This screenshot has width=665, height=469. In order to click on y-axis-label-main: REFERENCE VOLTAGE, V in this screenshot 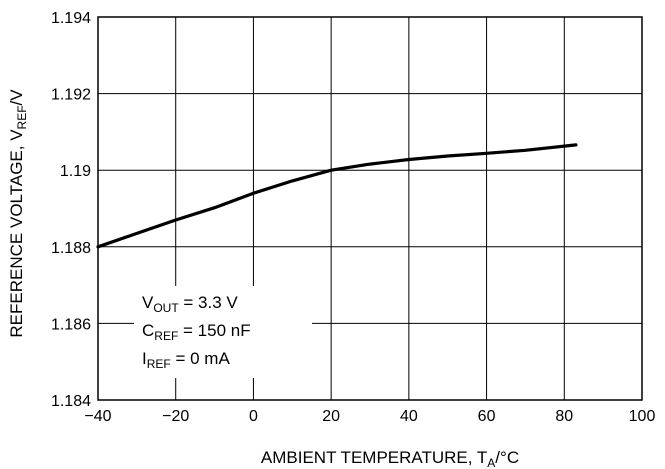, I will do `click(16, 233)`.